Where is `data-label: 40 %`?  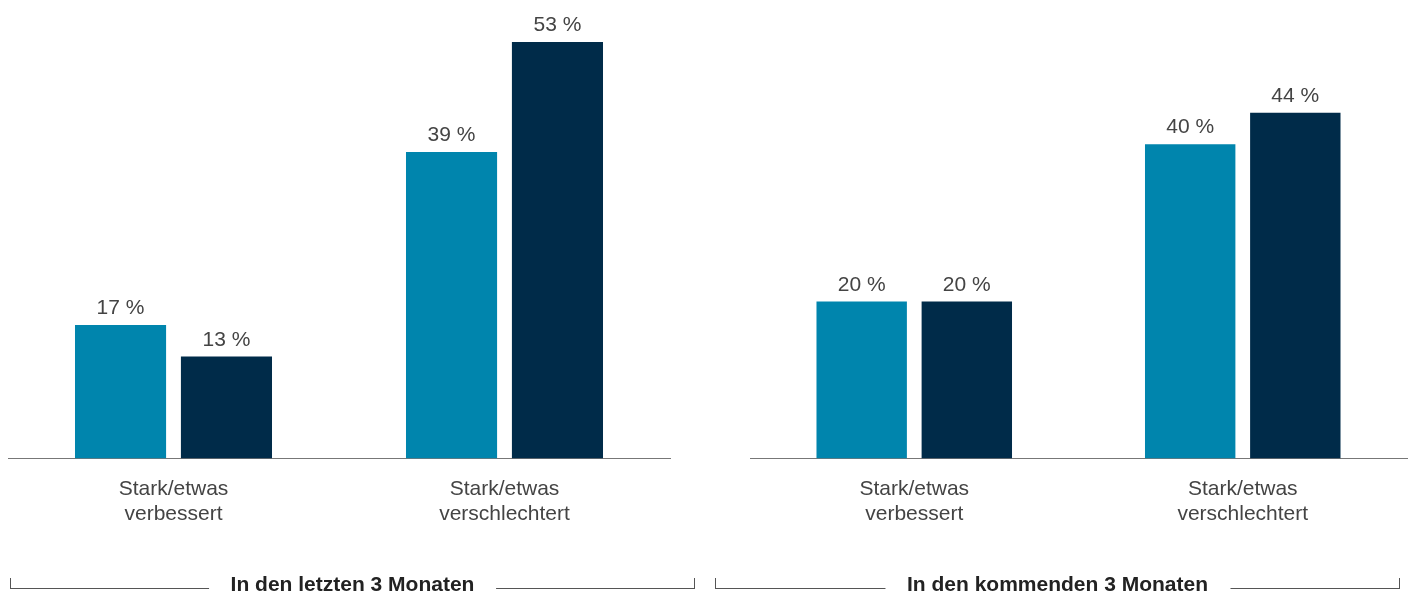 data-label: 40 % is located at coordinates (1190, 126).